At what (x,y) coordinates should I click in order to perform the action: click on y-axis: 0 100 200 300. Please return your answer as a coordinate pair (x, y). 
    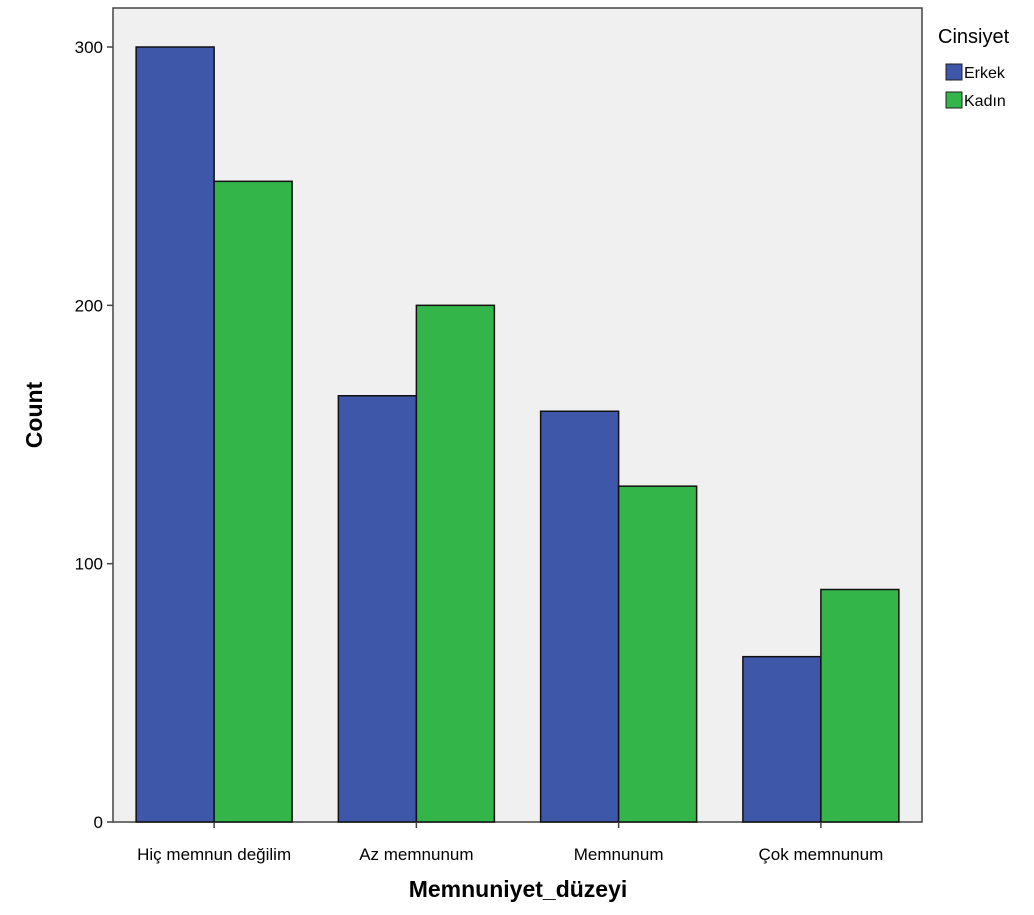
    Looking at the image, I should click on (94, 435).